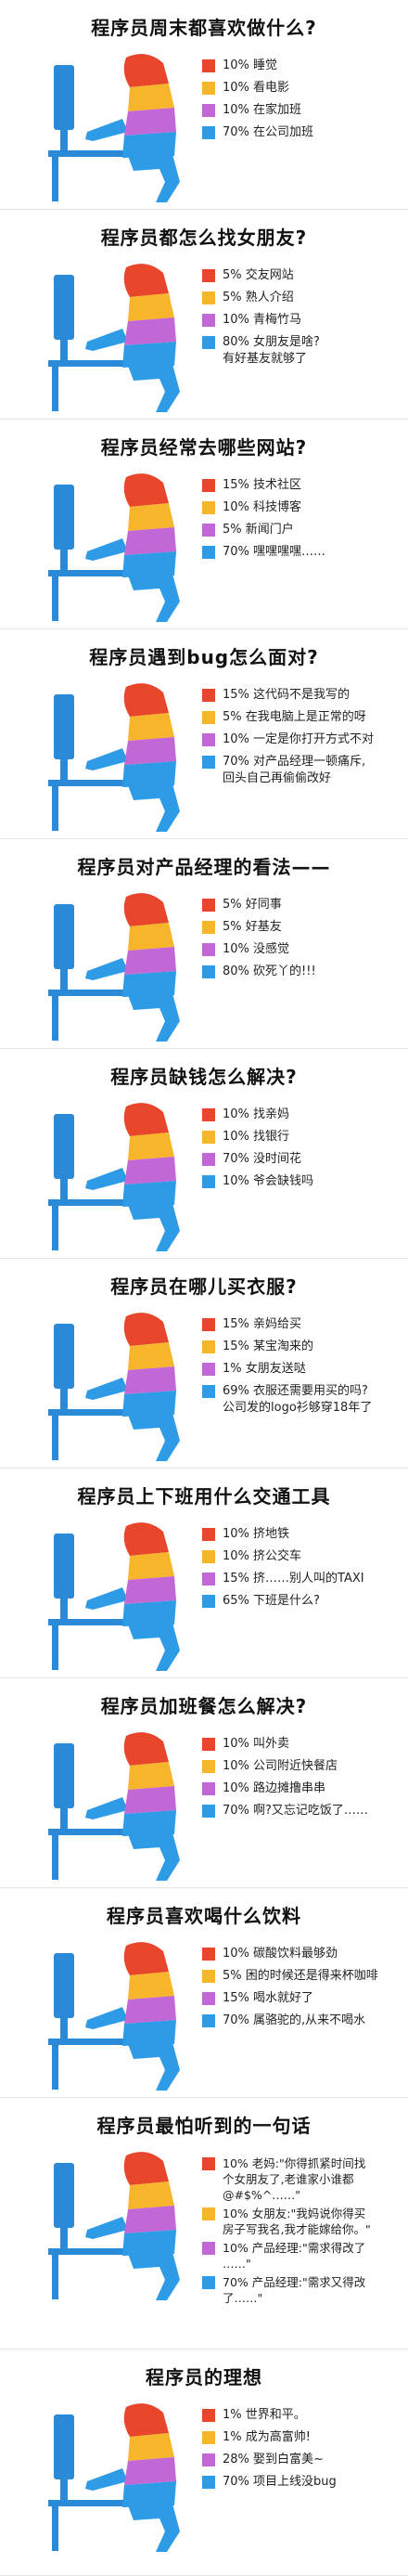 The width and height of the screenshot is (408, 2576). I want to click on legend-label: 28% 娶到白富美~, so click(273, 2459).